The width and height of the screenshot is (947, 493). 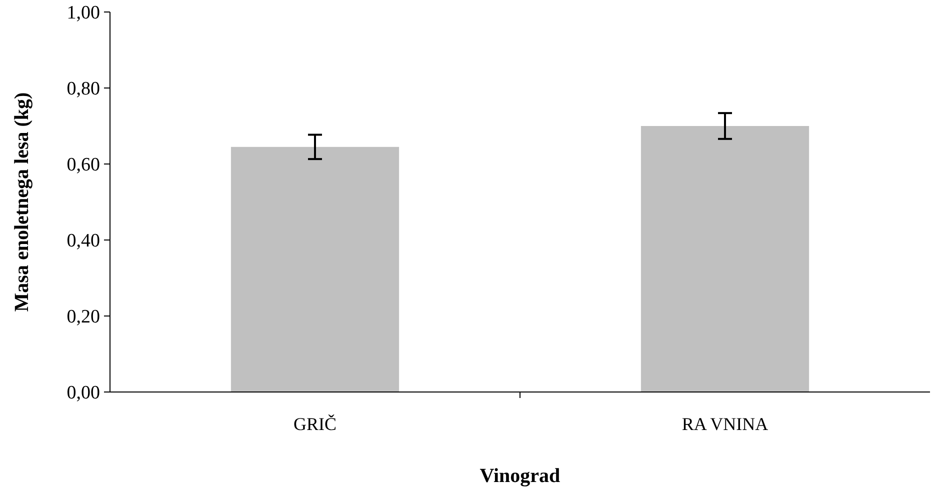 What do you see at coordinates (22, 202) in the screenshot?
I see `y-axis-title: Masa enoletnega lesa (kg)` at bounding box center [22, 202].